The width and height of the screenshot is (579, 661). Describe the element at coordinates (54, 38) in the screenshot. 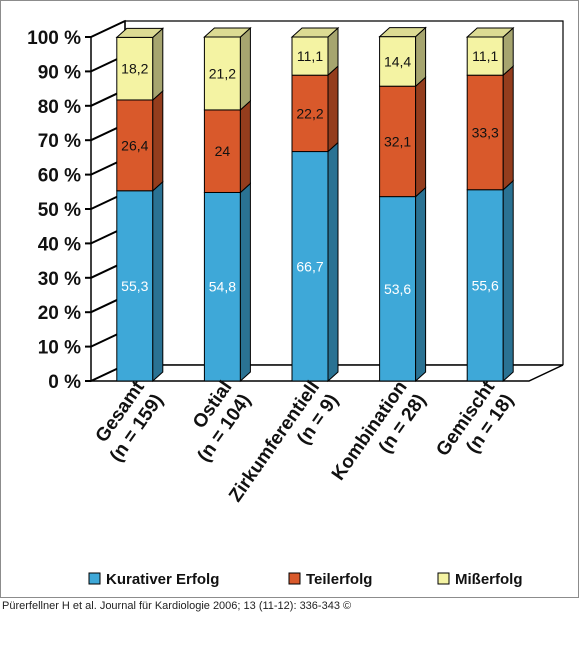

I see `y-tick-label: 100 %` at that location.